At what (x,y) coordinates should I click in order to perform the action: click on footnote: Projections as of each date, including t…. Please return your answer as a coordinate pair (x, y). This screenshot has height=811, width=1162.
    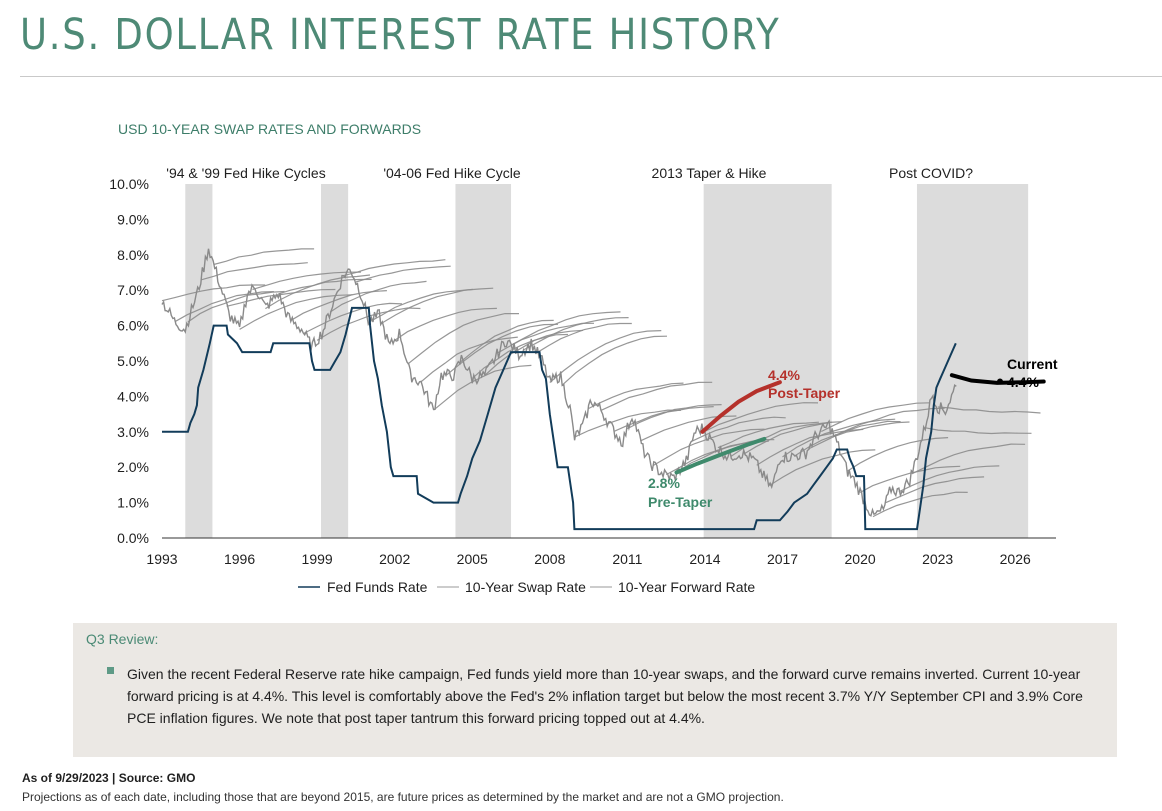
    Looking at the image, I should click on (403, 797).